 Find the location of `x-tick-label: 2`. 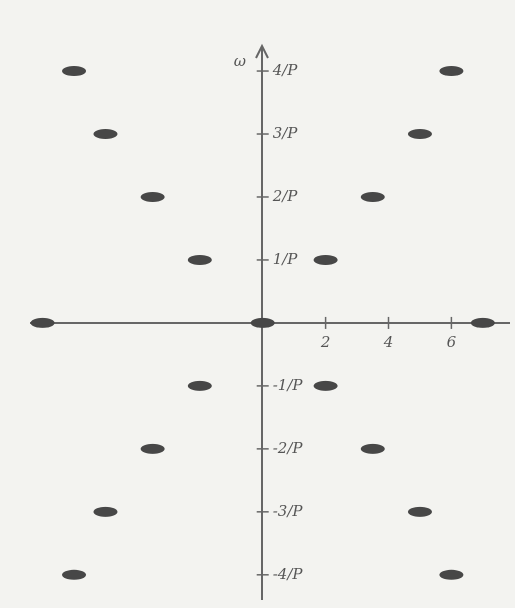

x-tick-label: 2 is located at coordinates (325, 342).